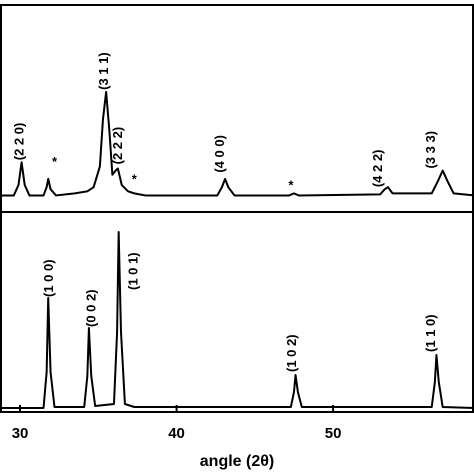 The width and height of the screenshot is (474, 474). What do you see at coordinates (237, 461) in the screenshot?
I see `x-axis-title: angle (2θ)` at bounding box center [237, 461].